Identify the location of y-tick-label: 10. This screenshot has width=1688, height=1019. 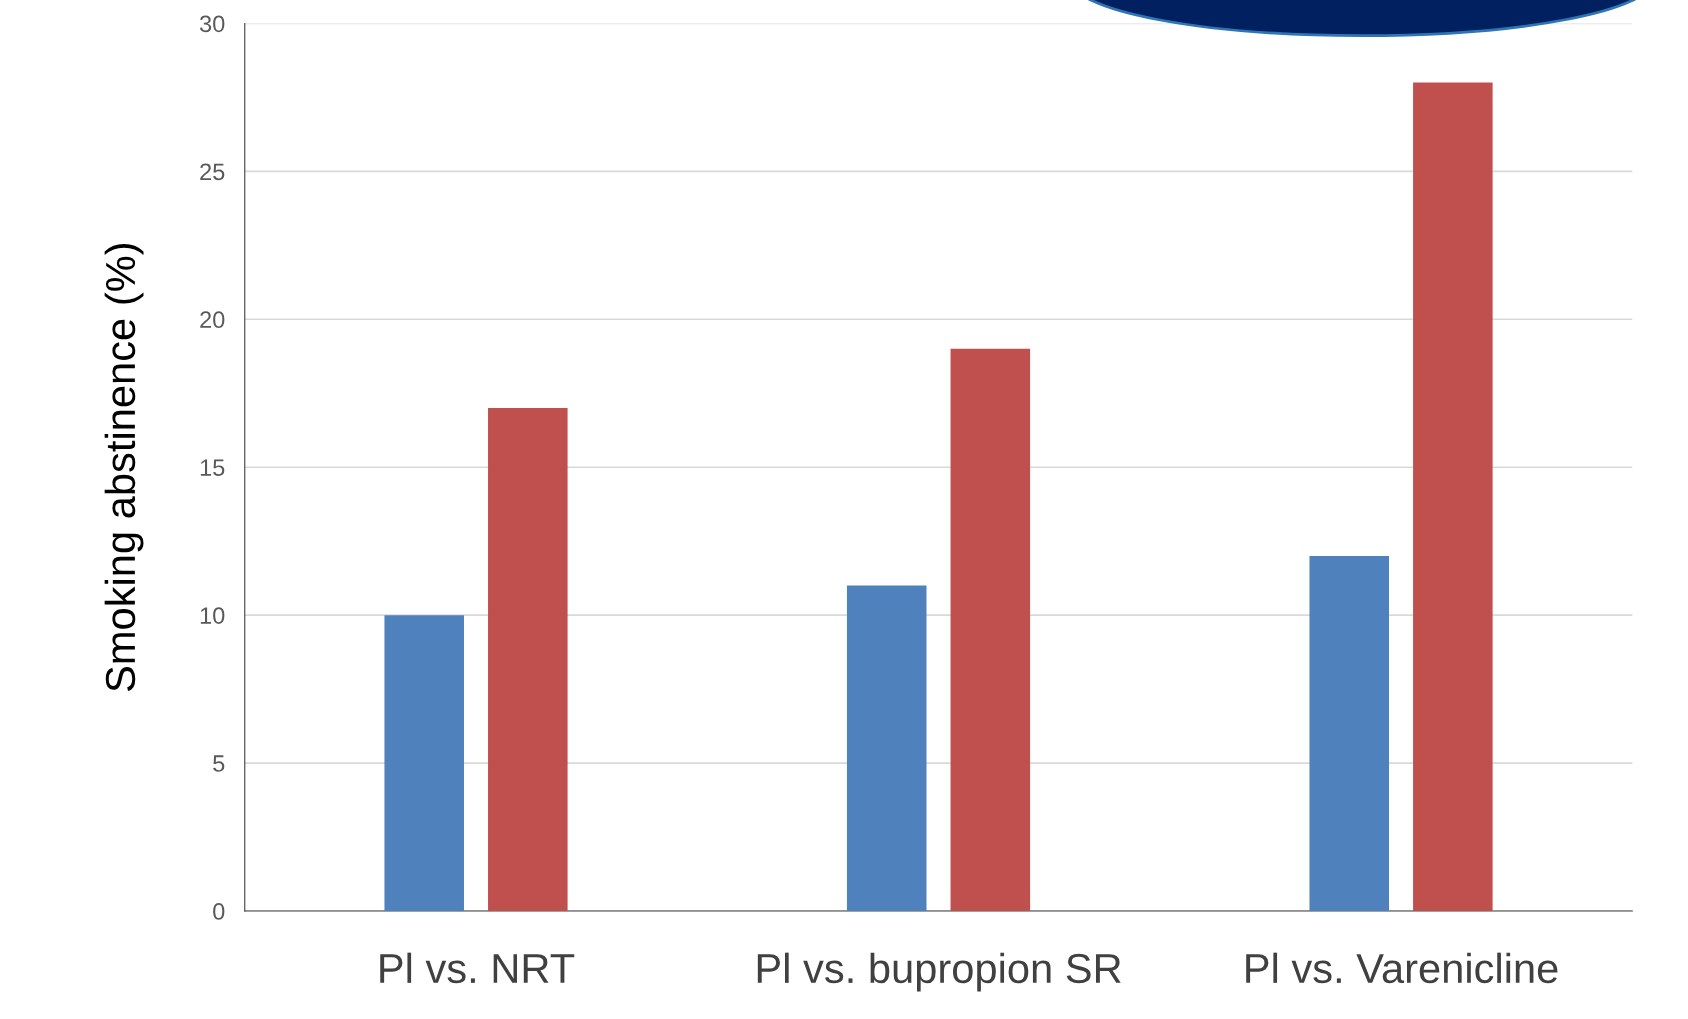
(212, 615).